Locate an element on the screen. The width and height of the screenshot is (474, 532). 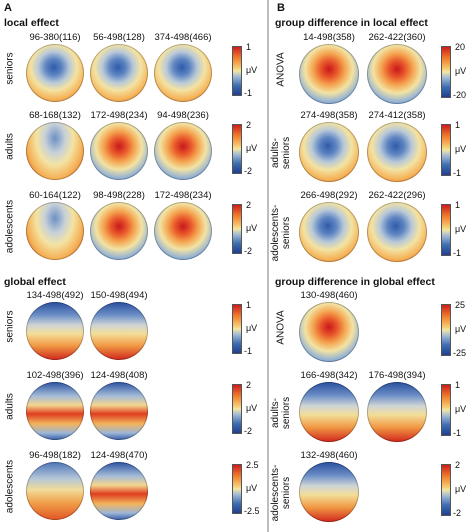
time-window-label: 60-164(122) is located at coordinates (55, 195).